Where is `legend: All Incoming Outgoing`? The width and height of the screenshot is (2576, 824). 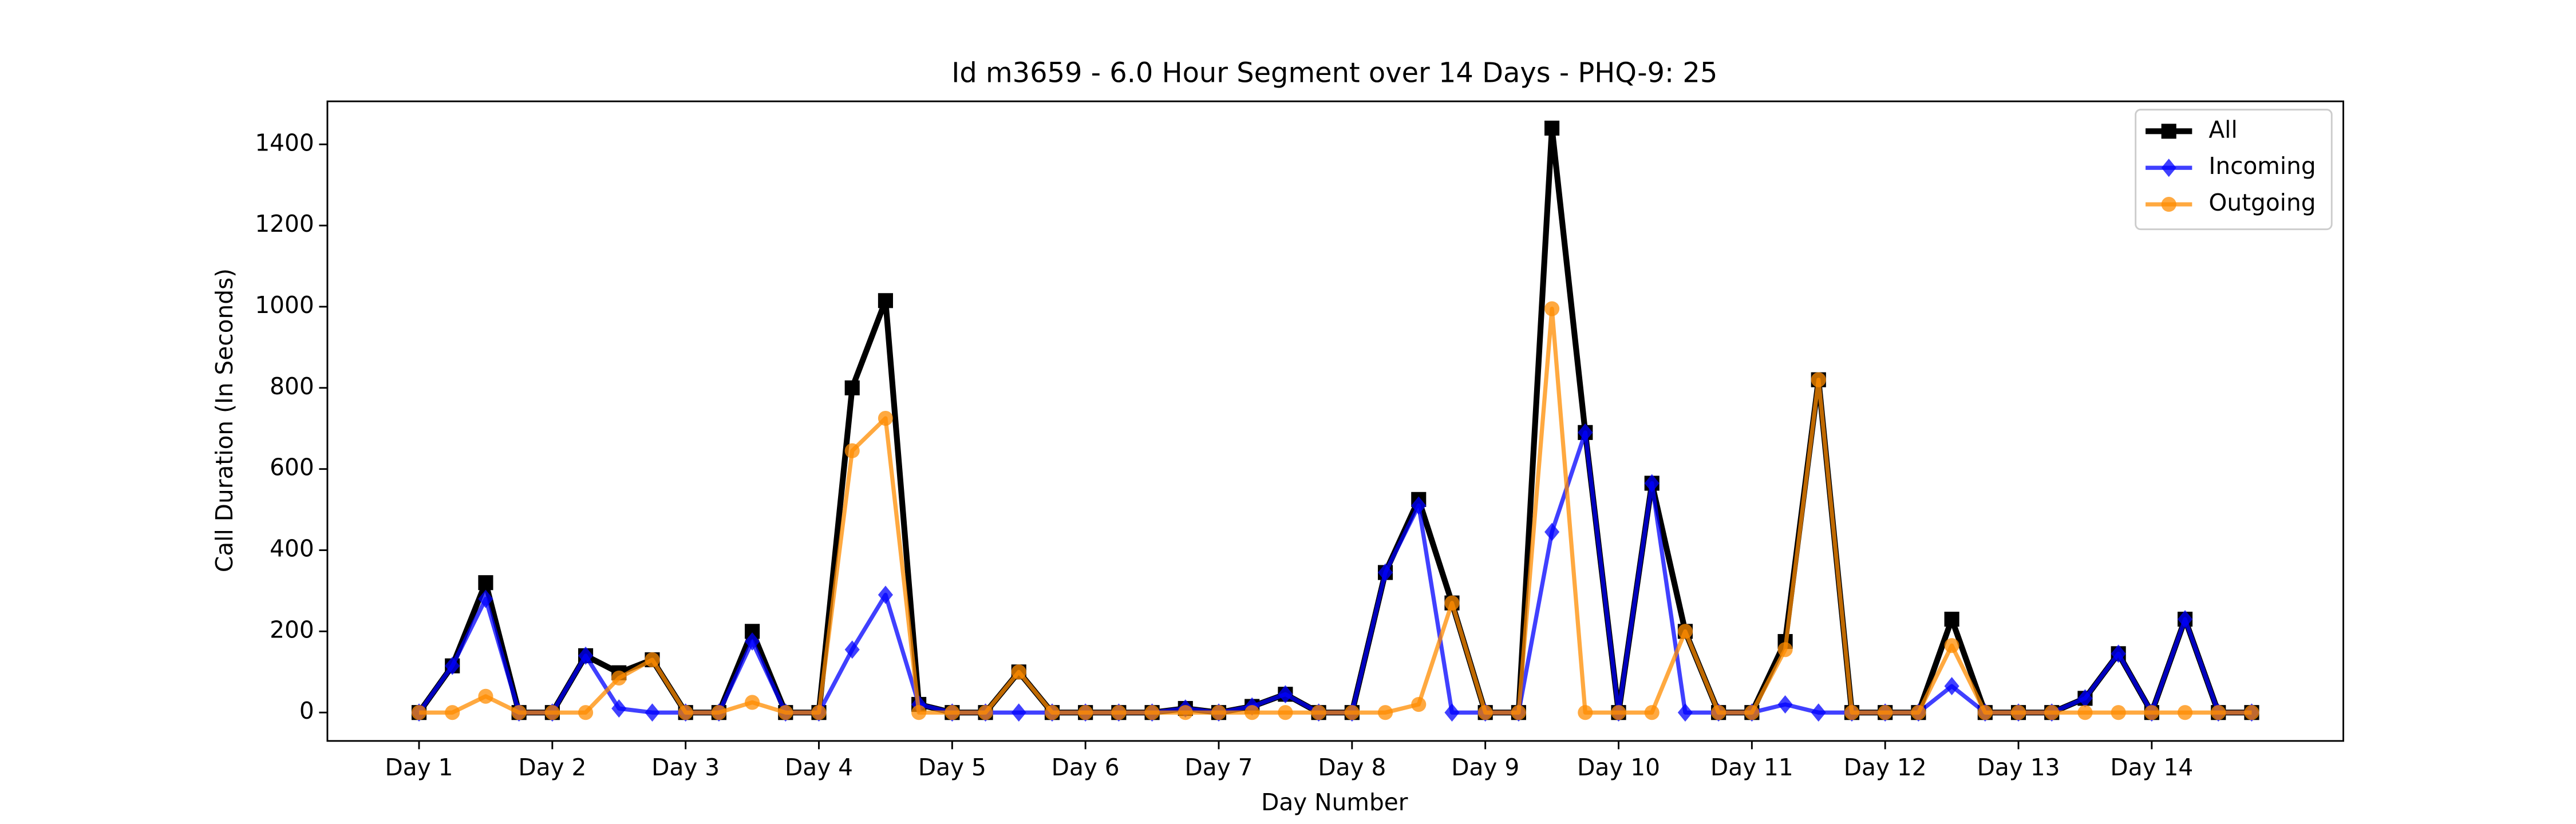 legend: All Incoming Outgoing is located at coordinates (2234, 170).